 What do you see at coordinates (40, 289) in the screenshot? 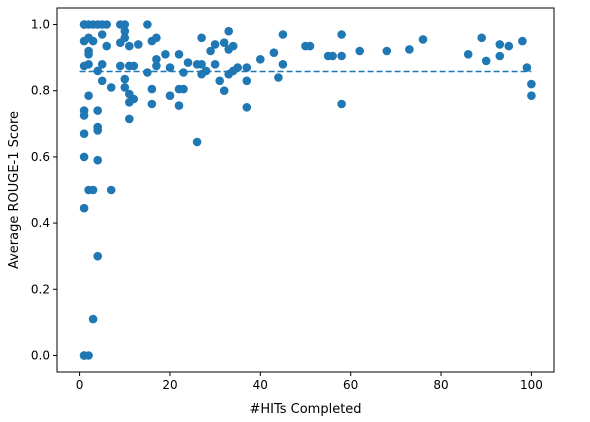
I see `y-tick-label: 0.2` at bounding box center [40, 289].